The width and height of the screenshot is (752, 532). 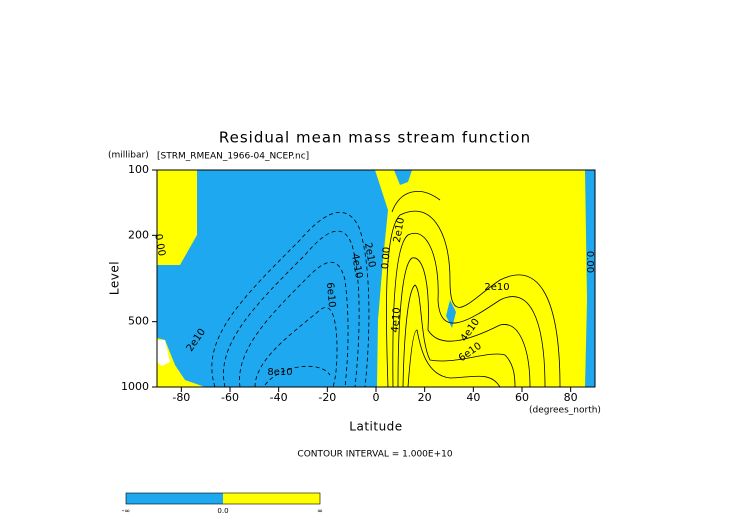 What do you see at coordinates (320, 511) in the screenshot?
I see `colorbar-label: ∞` at bounding box center [320, 511].